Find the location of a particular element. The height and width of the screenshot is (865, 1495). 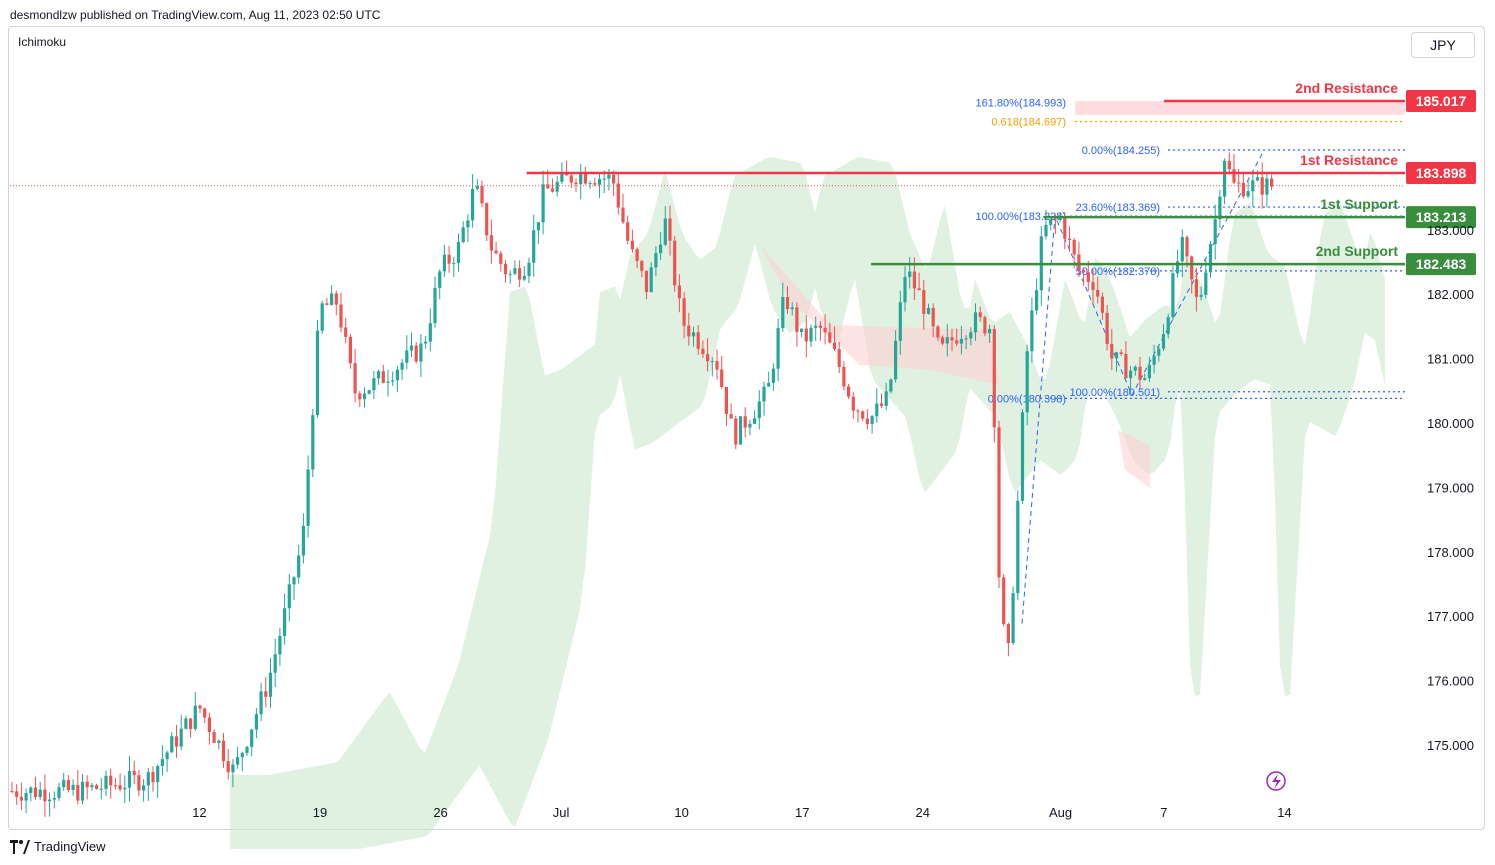

y-tick-label: 182.000 is located at coordinates (1450, 294).